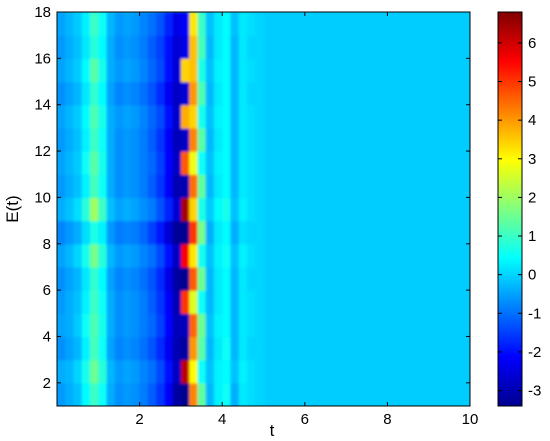 This screenshot has width=550, height=441. I want to click on colorbar-tick-label: -1, so click(534, 313).